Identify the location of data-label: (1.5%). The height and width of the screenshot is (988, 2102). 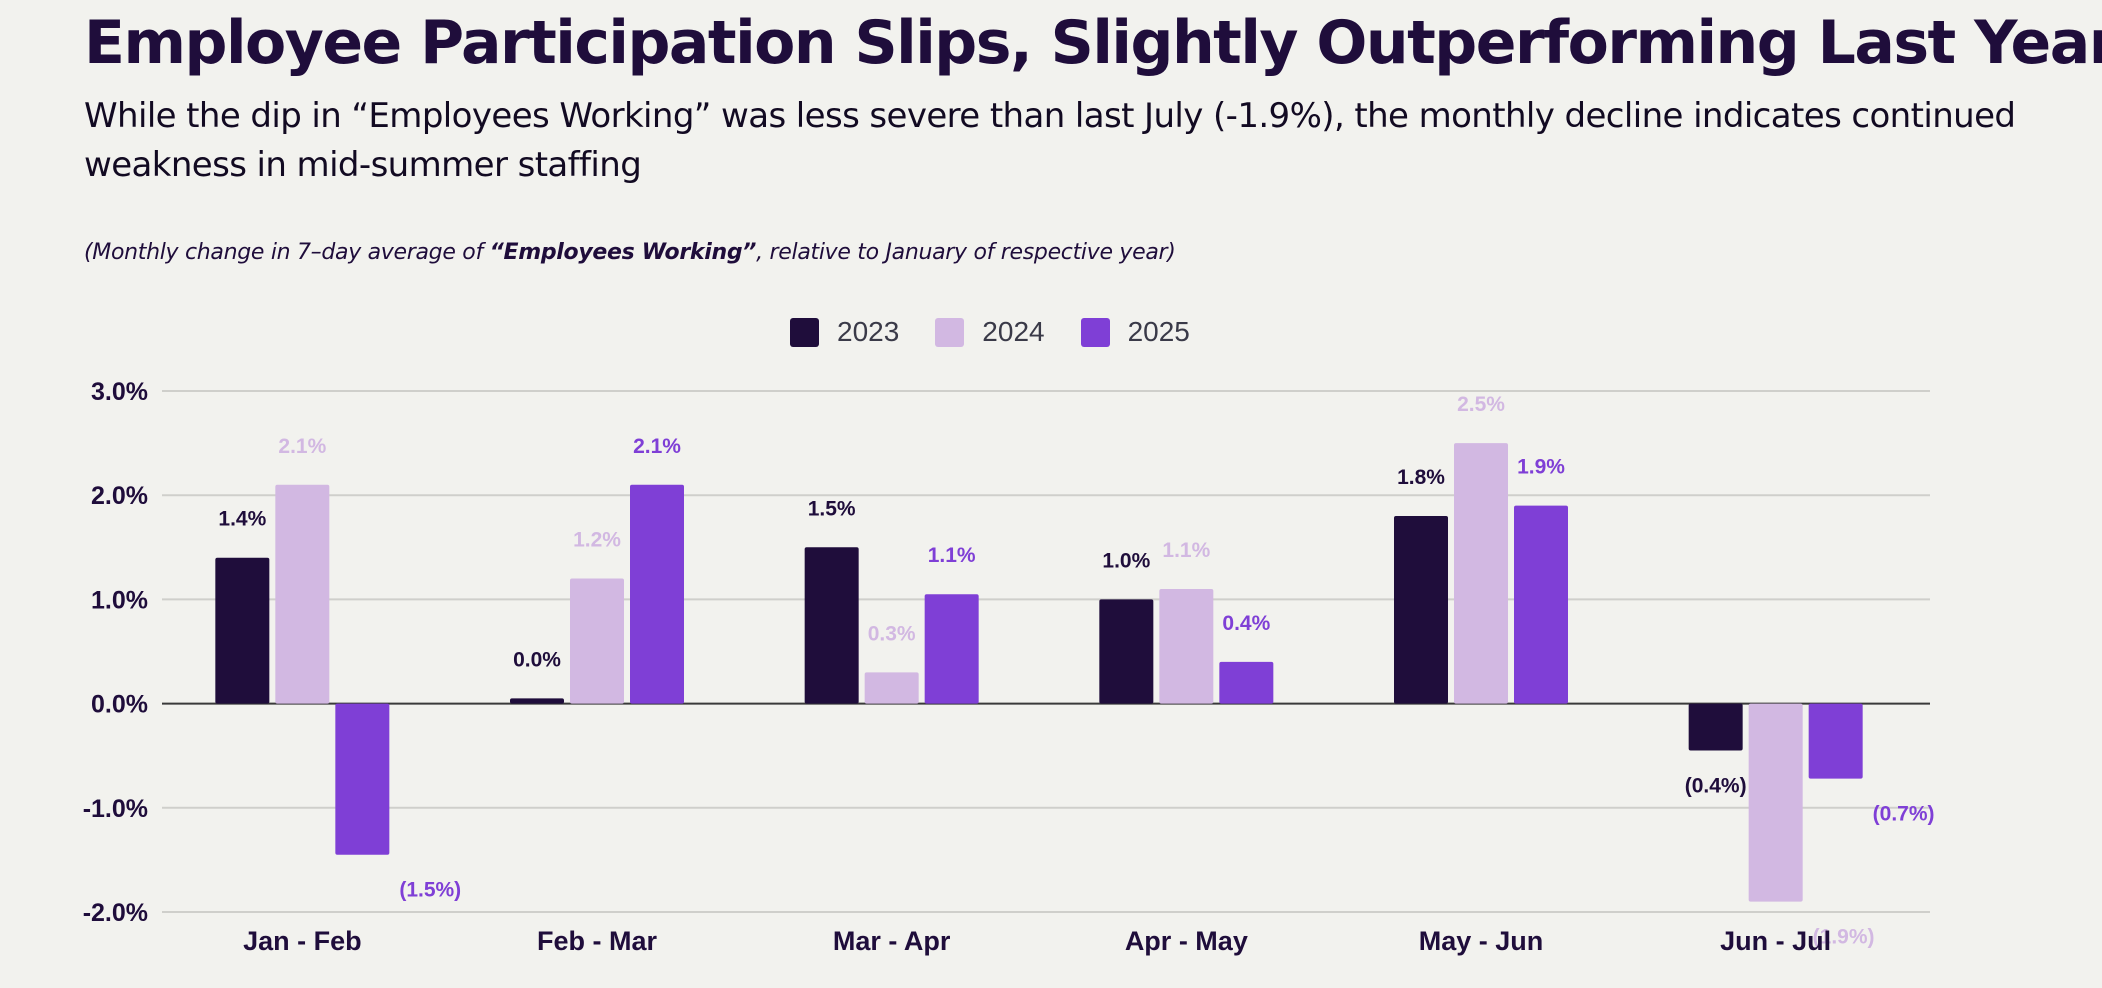
(430, 890).